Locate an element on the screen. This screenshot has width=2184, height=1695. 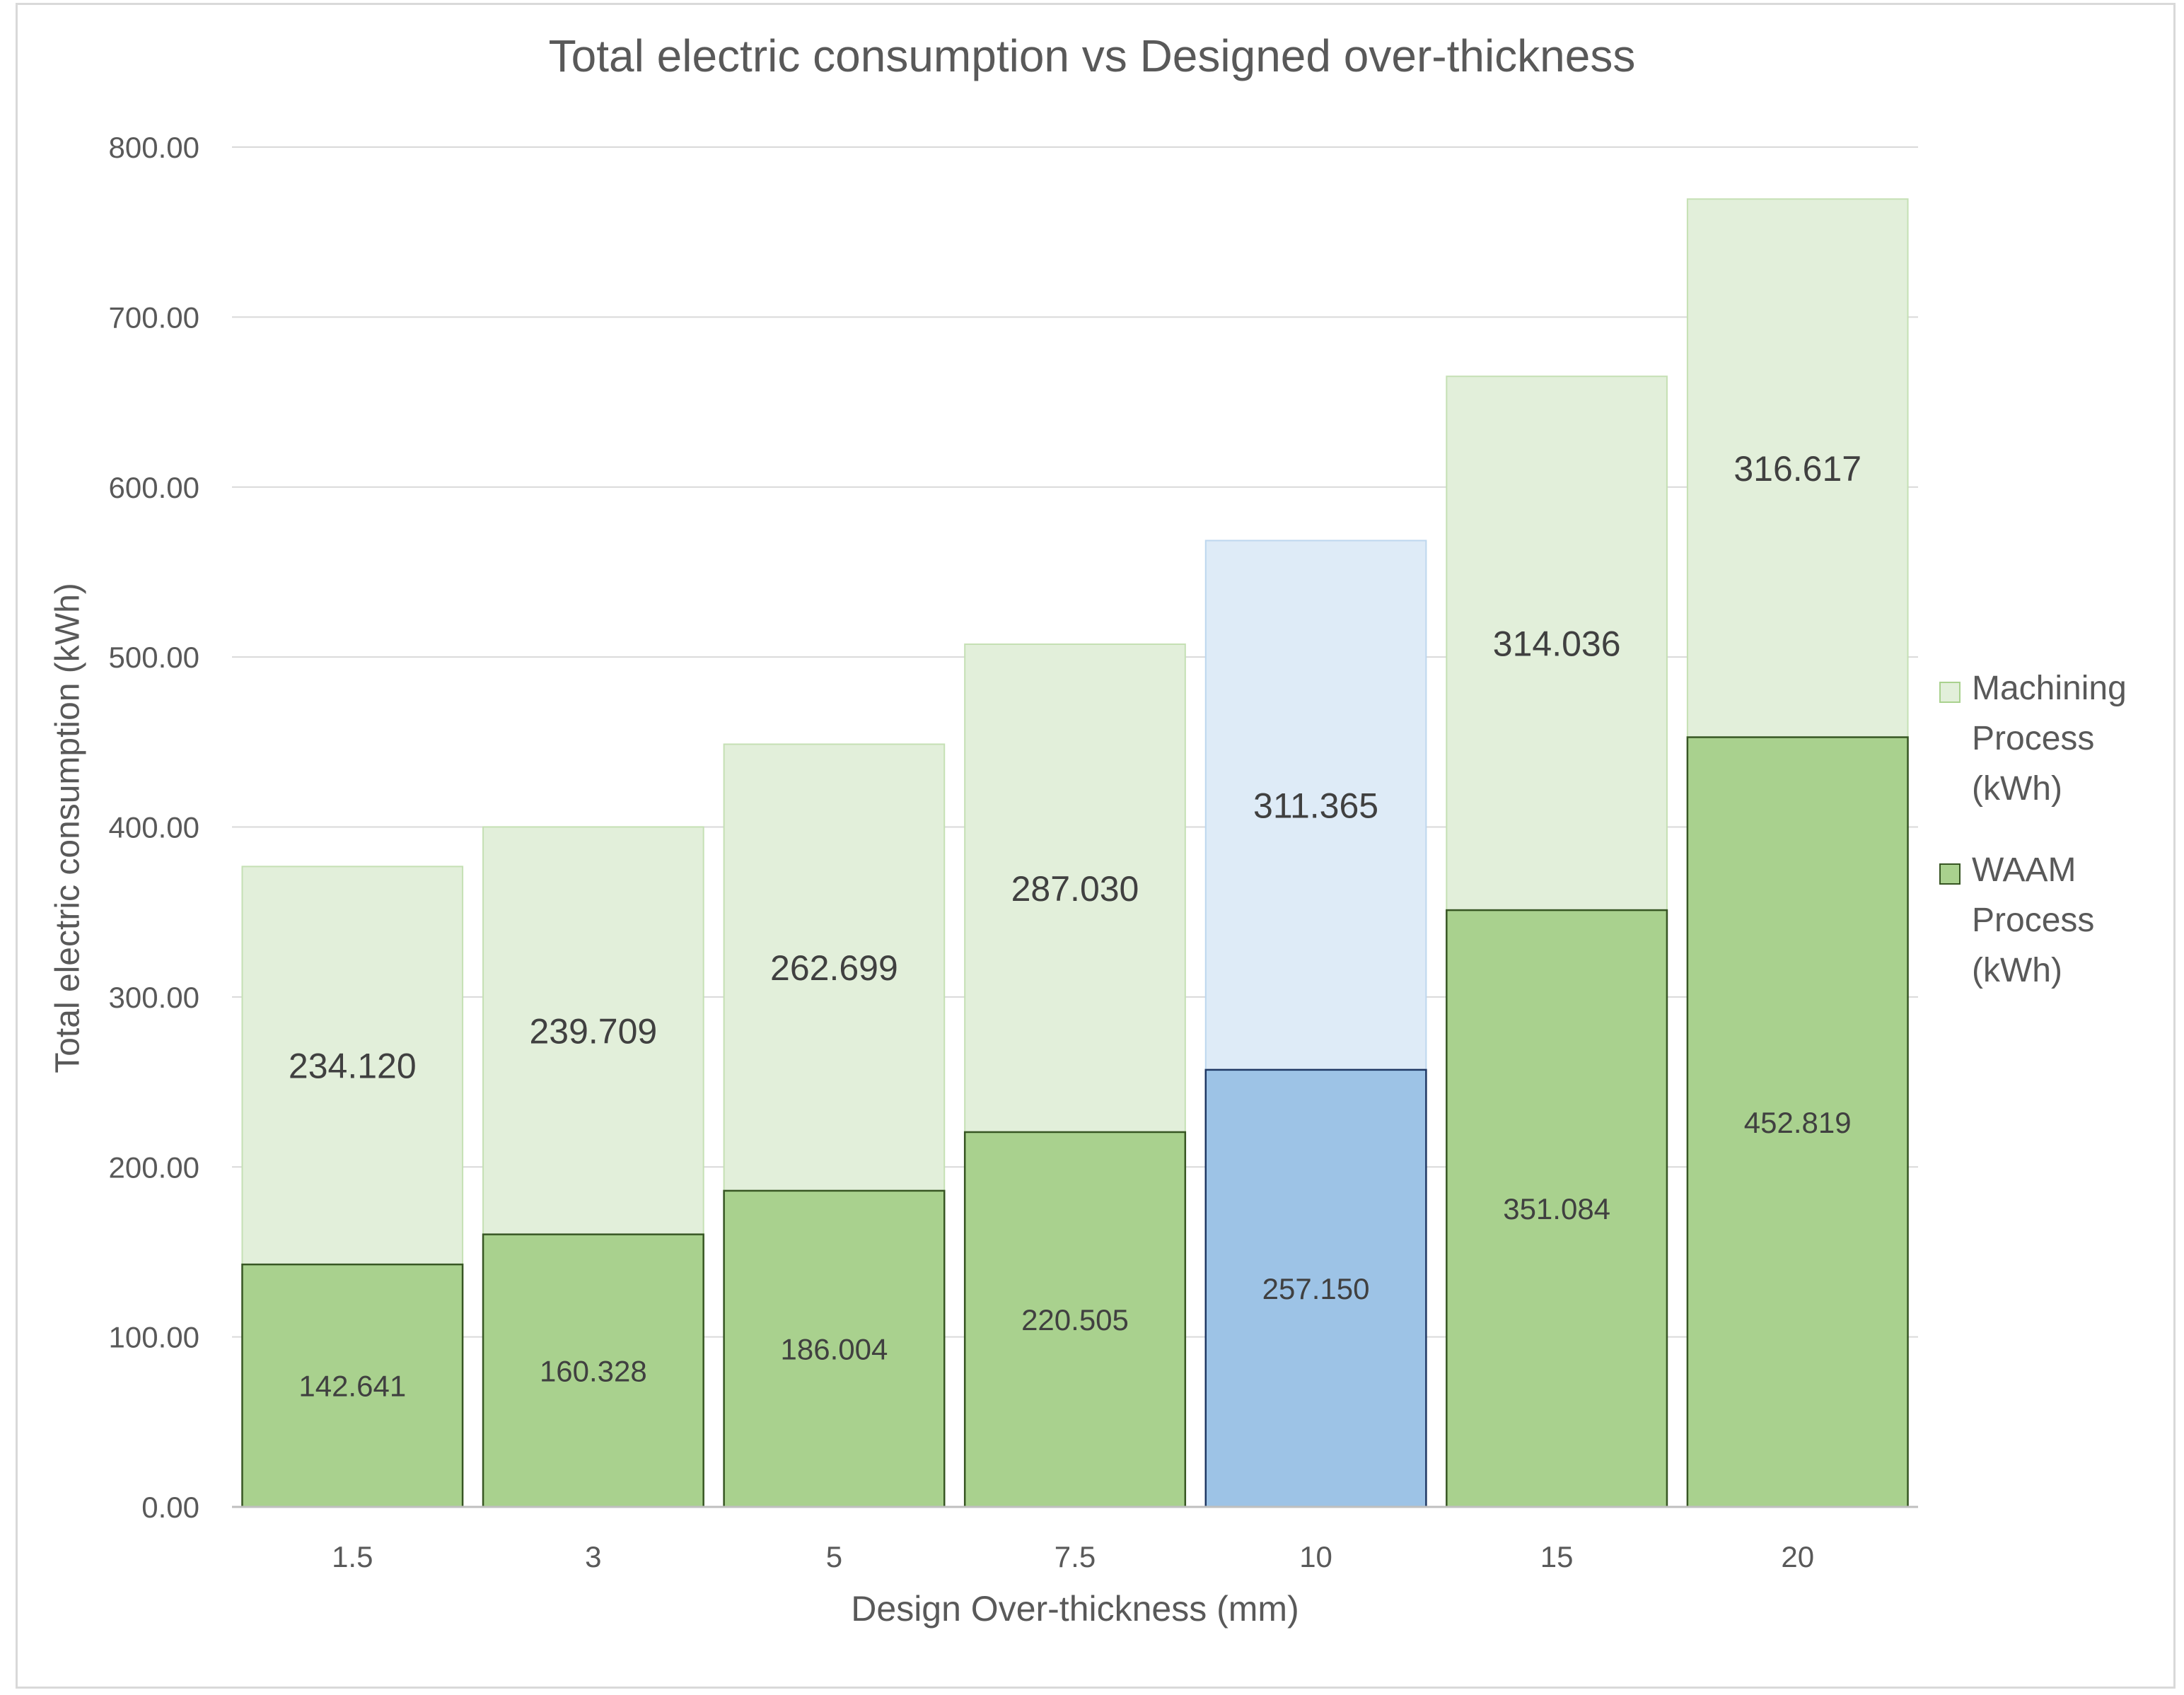
data-label-machining: 314.036 is located at coordinates (1557, 644).